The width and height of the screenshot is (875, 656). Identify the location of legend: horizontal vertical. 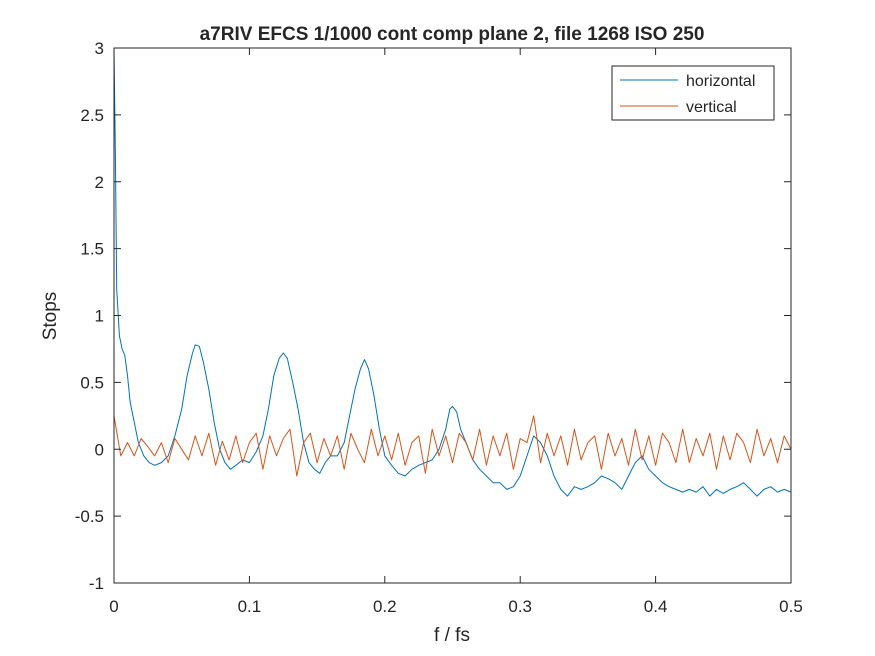
(693, 93).